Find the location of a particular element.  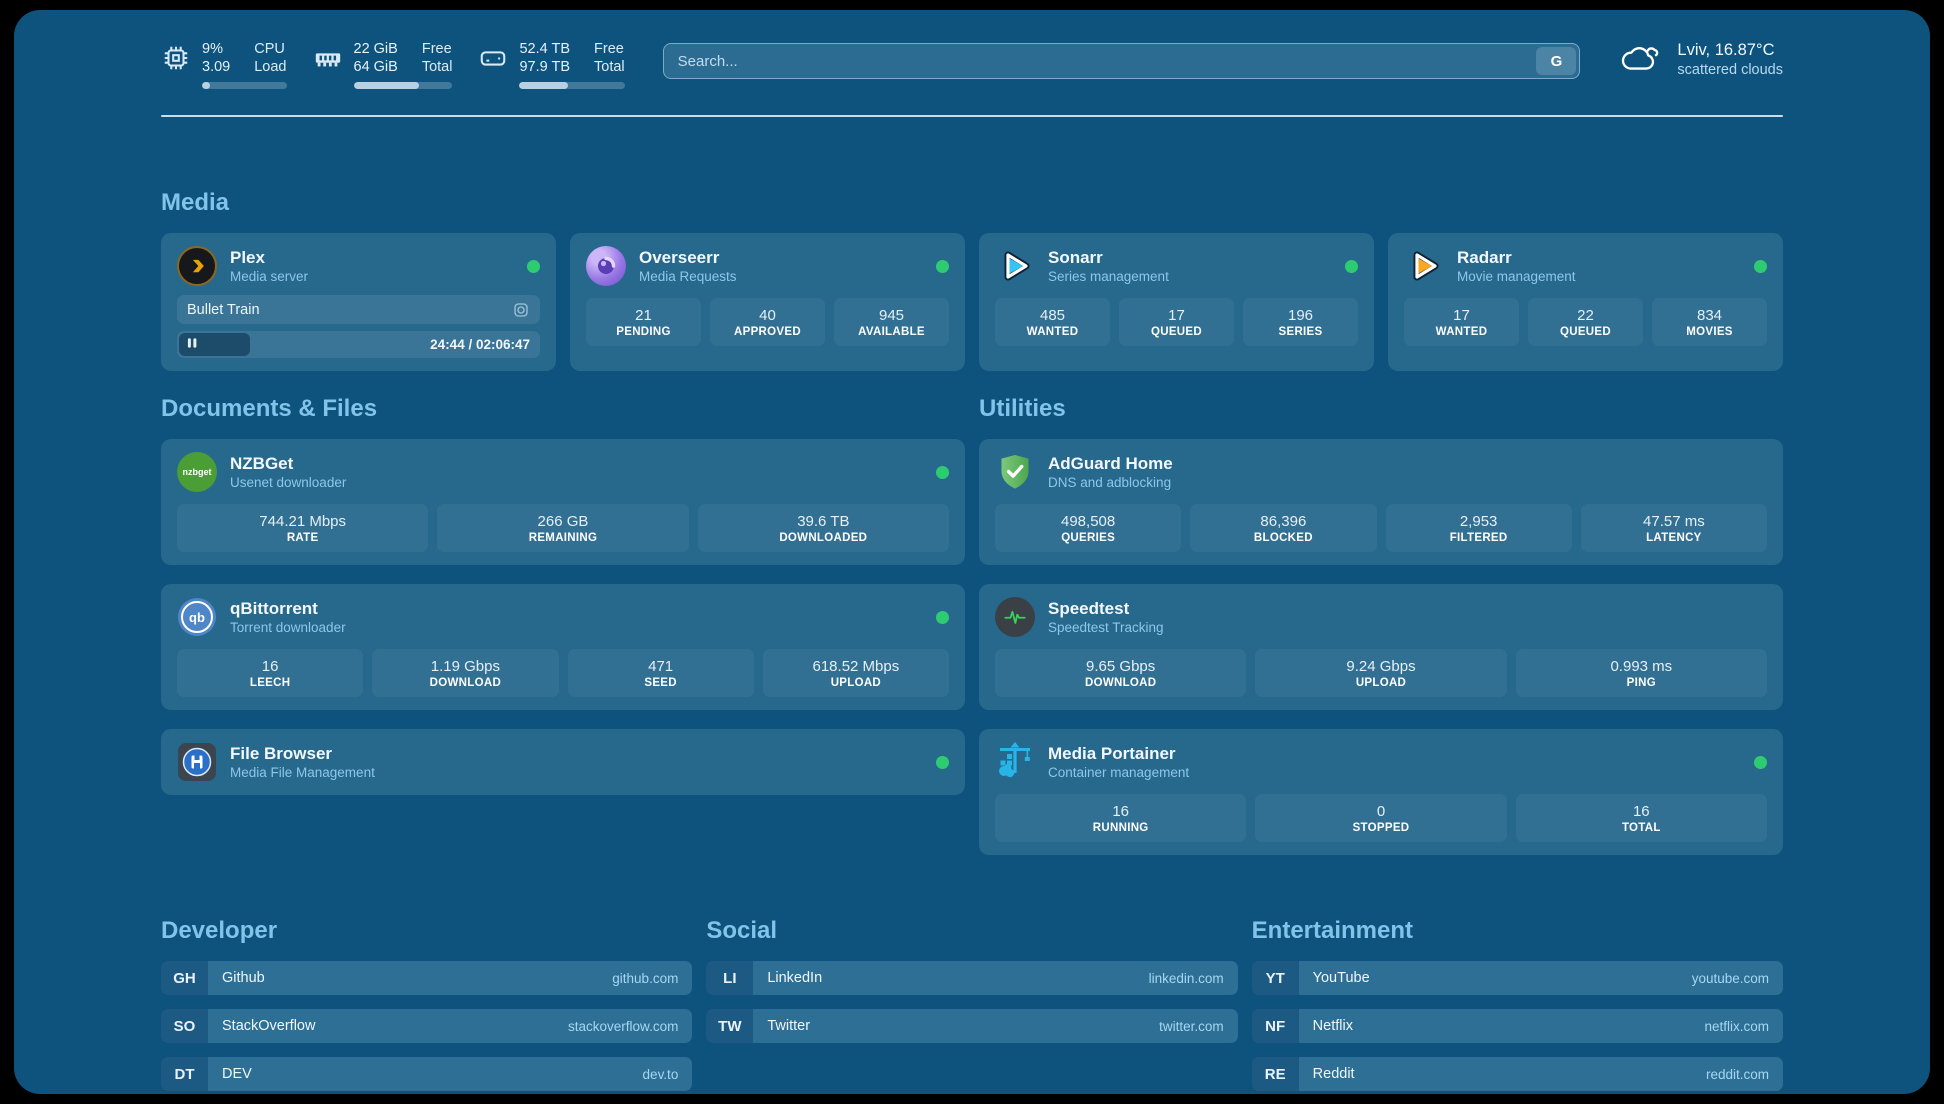

stat-tile-download: 9.65 Gbps DOWNLOAD is located at coordinates (1121, 673).